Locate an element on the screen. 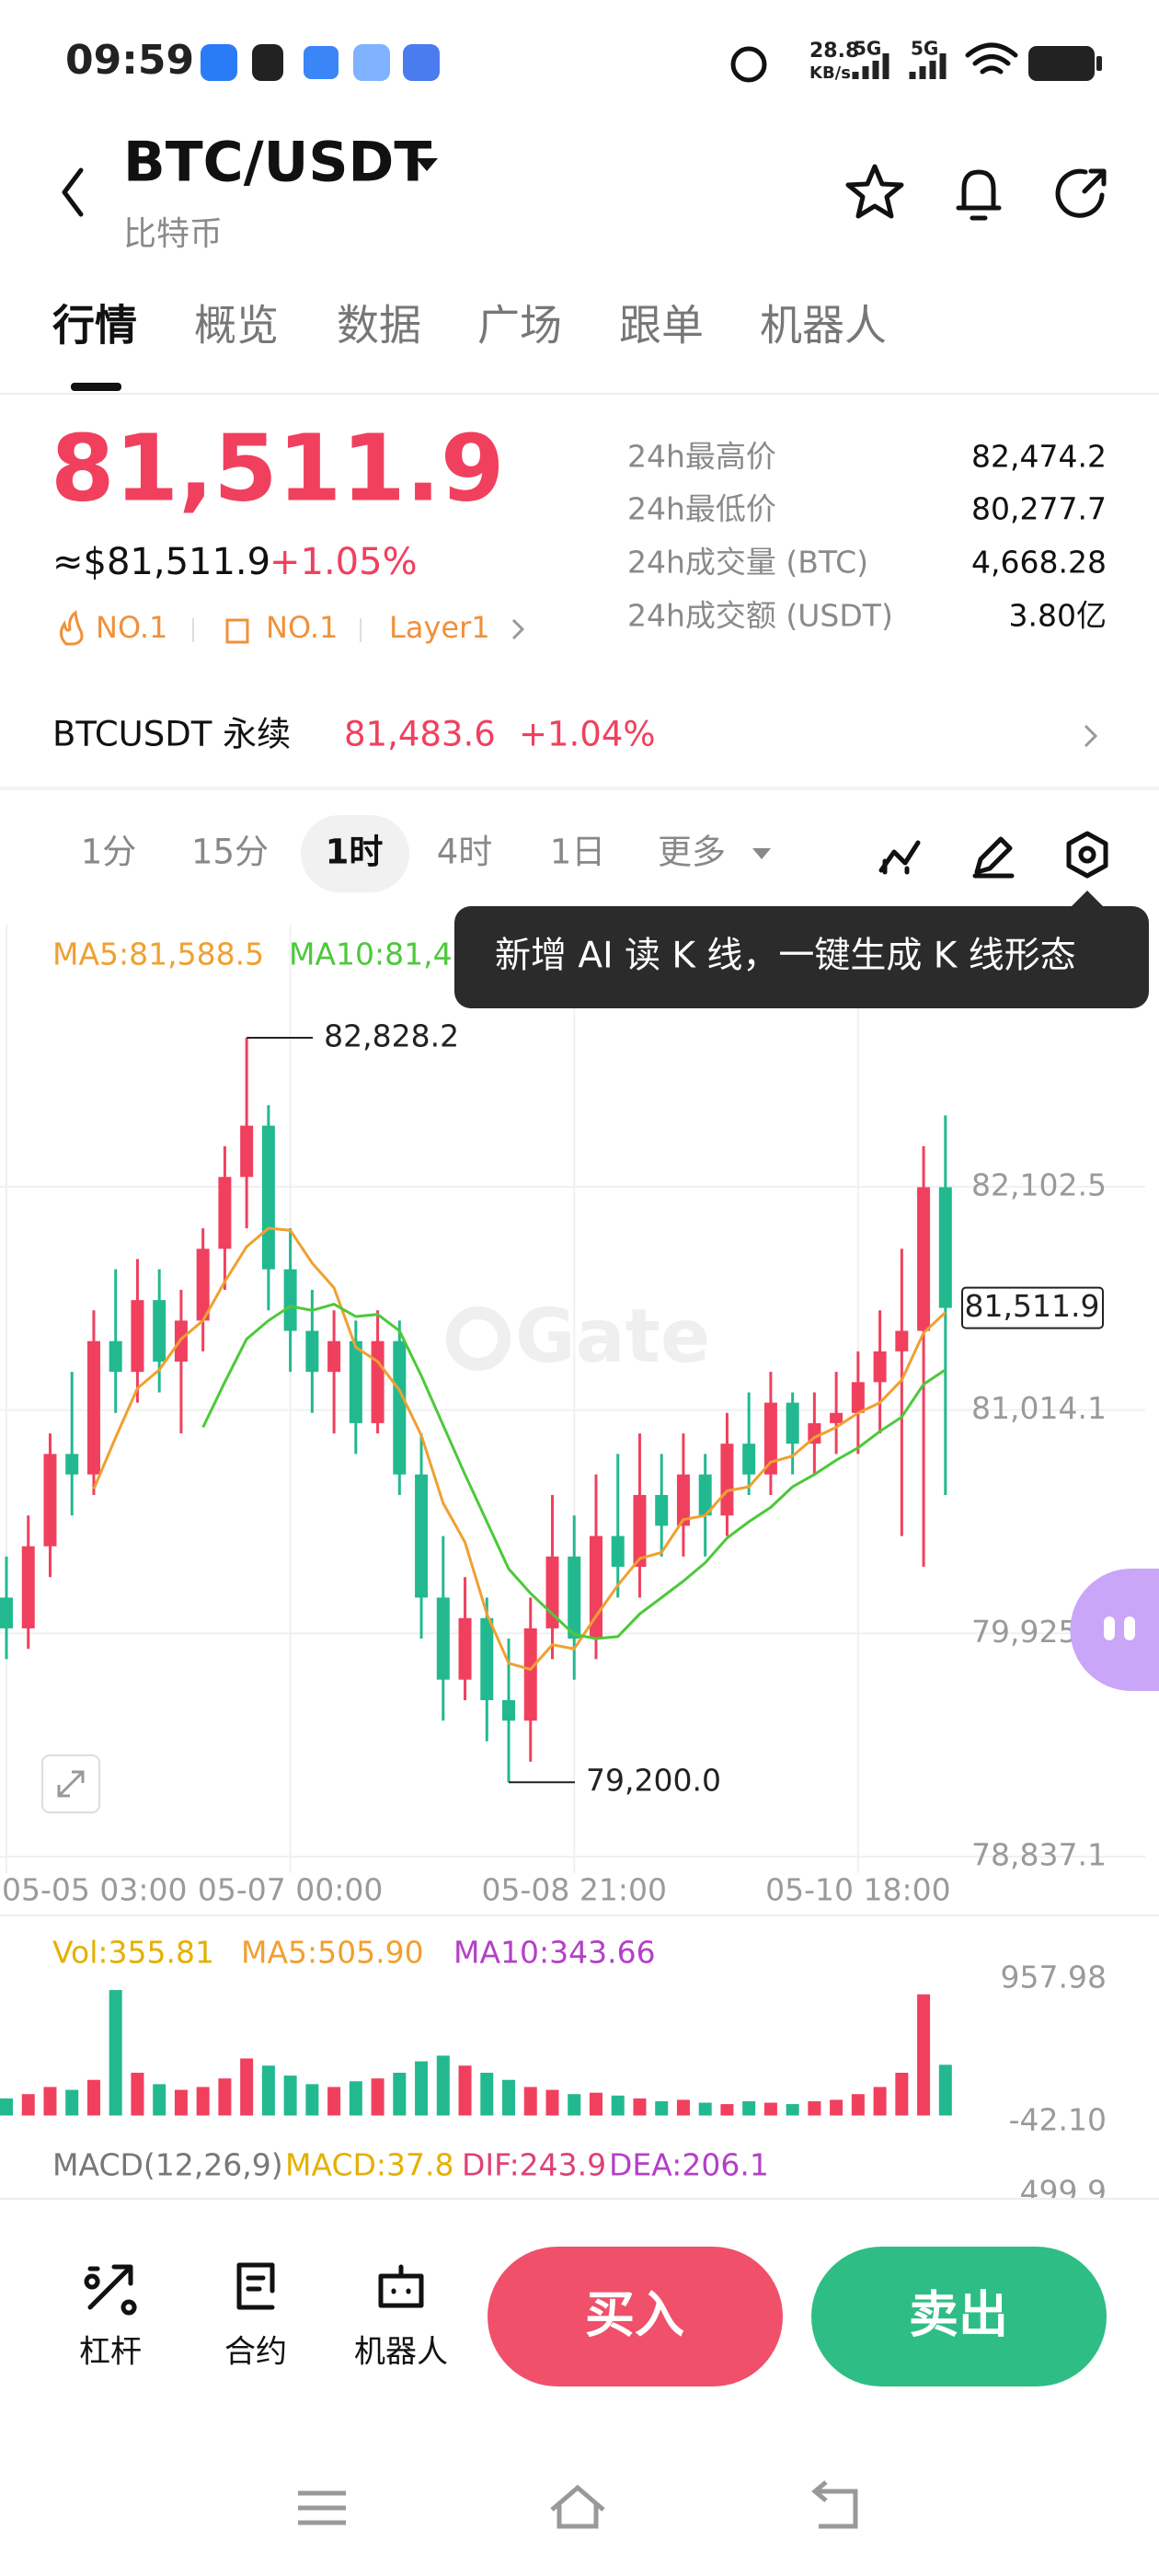  leverage-icon is located at coordinates (110, 2290).